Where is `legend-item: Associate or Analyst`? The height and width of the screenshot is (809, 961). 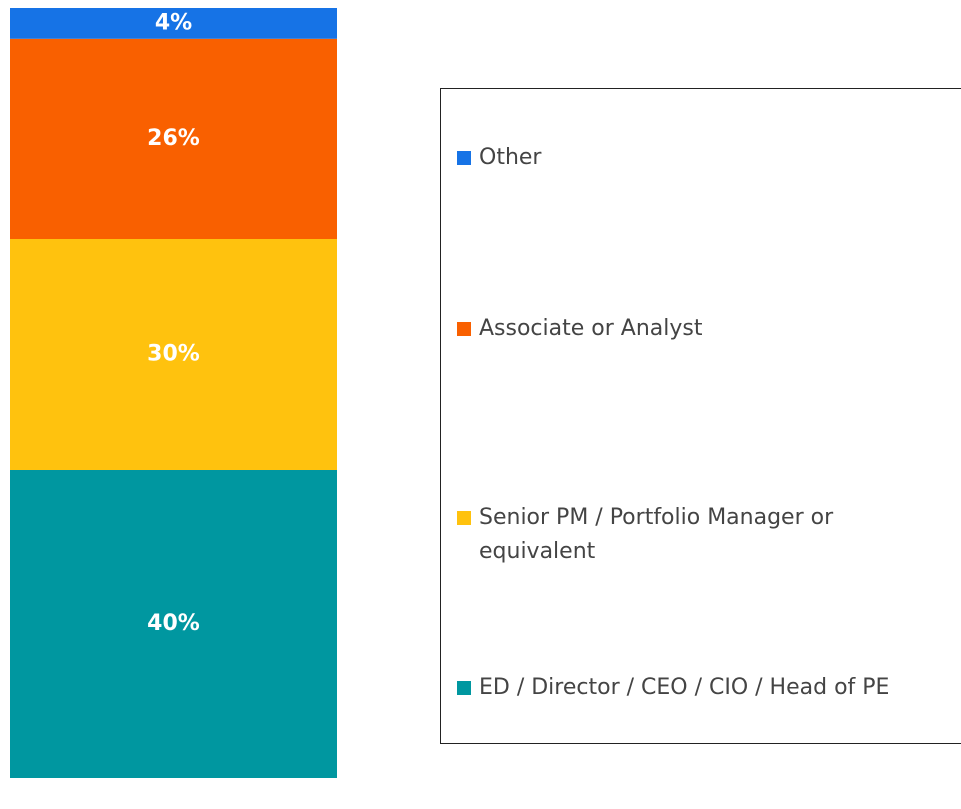
legend-item: Associate or Analyst is located at coordinates (702, 329).